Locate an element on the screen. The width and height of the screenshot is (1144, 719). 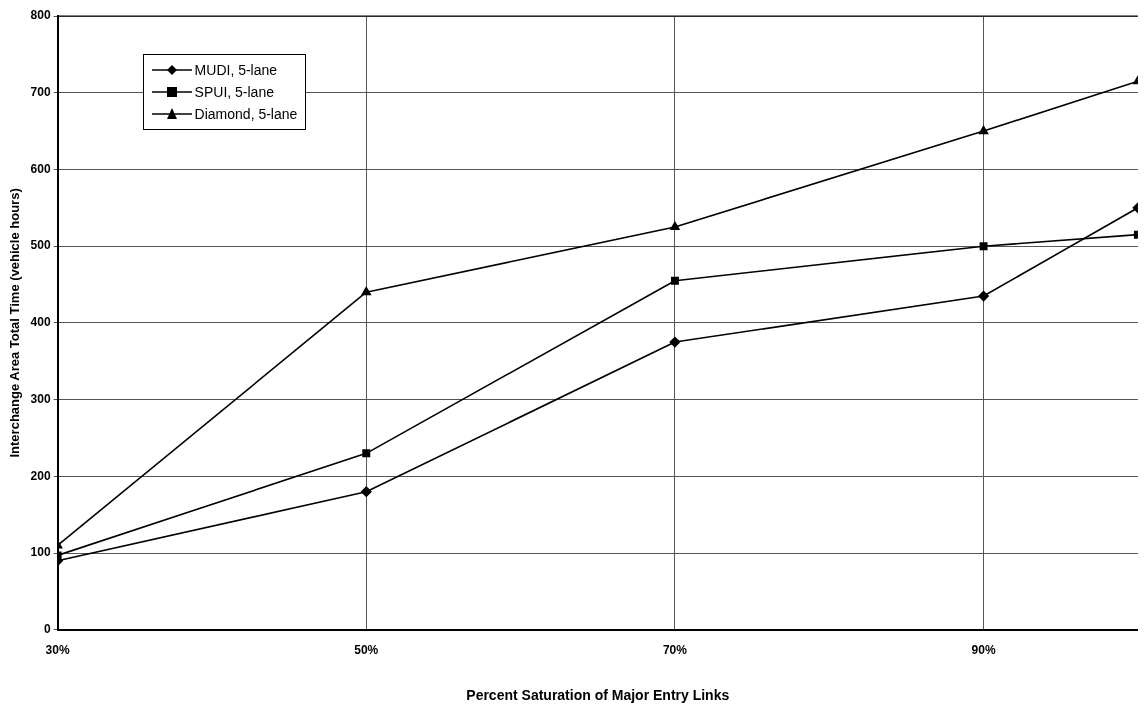
y-tick-label: 300 is located at coordinates (40, 398).